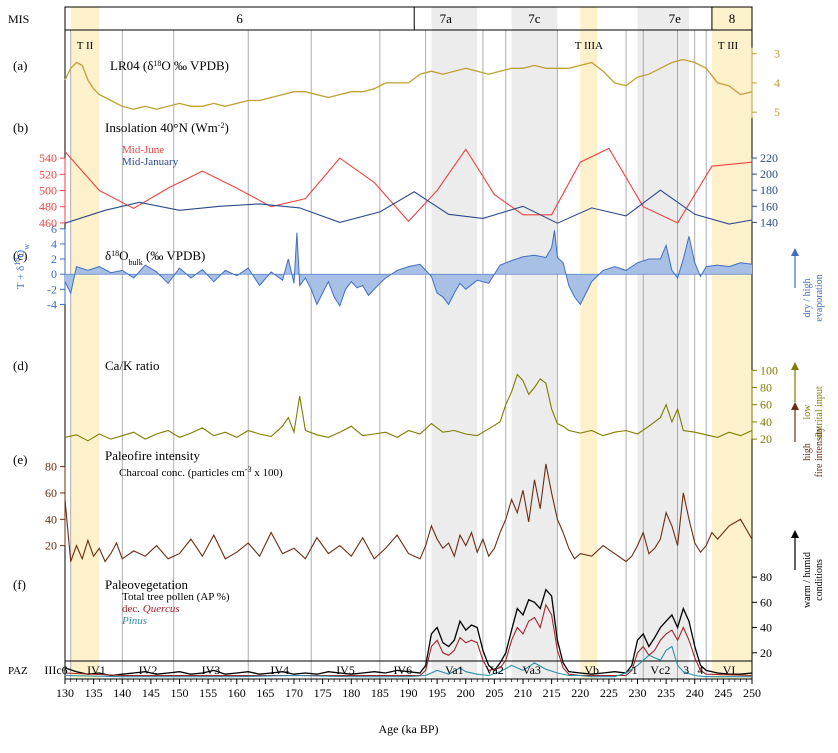 Image resolution: width=838 pixels, height=753 pixels. What do you see at coordinates (523, 693) in the screenshot?
I see `x-tick-label: 210` at bounding box center [523, 693].